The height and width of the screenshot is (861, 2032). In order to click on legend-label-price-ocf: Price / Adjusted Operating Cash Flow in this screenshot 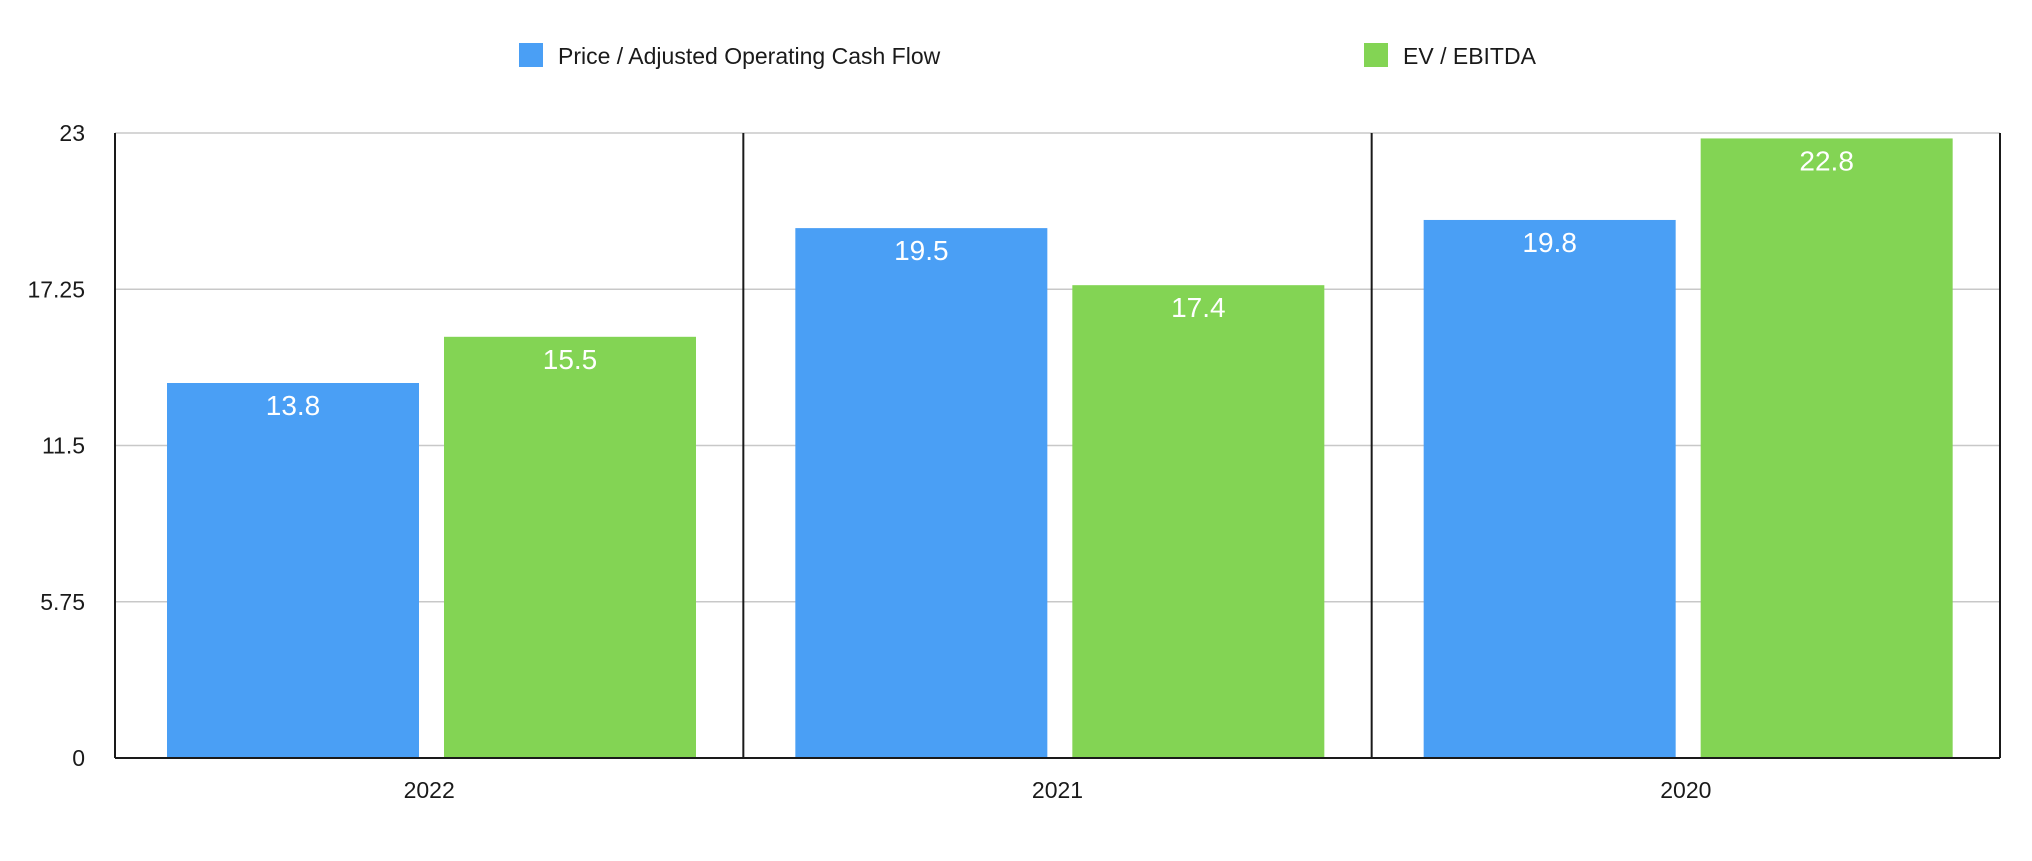, I will do `click(749, 56)`.